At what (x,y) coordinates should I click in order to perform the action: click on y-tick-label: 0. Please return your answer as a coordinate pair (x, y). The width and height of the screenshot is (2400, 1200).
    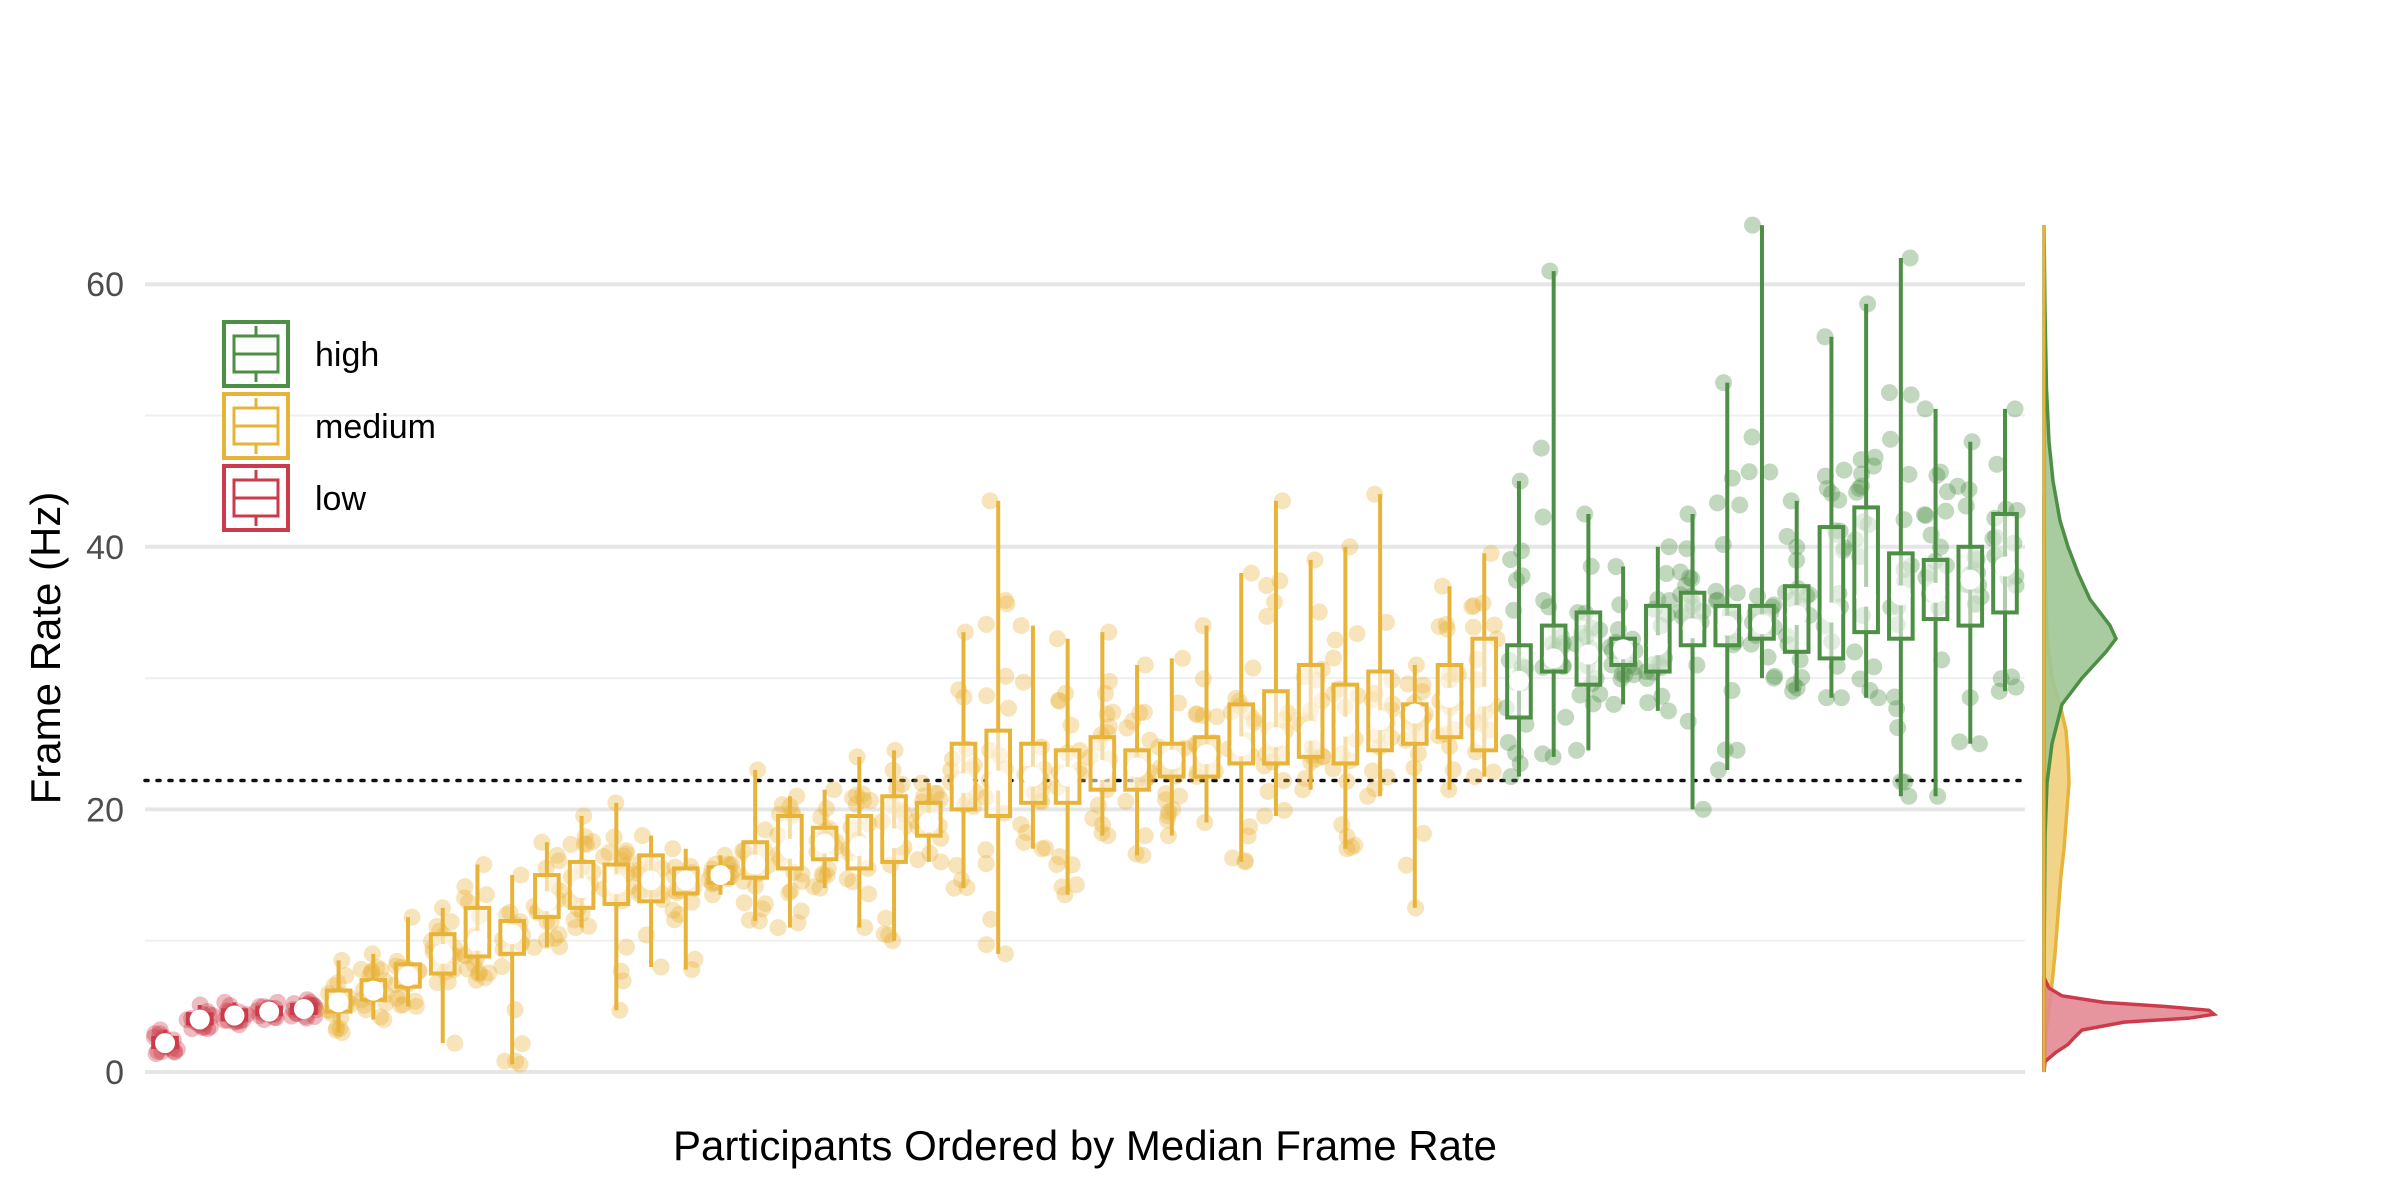
    Looking at the image, I should click on (114, 1073).